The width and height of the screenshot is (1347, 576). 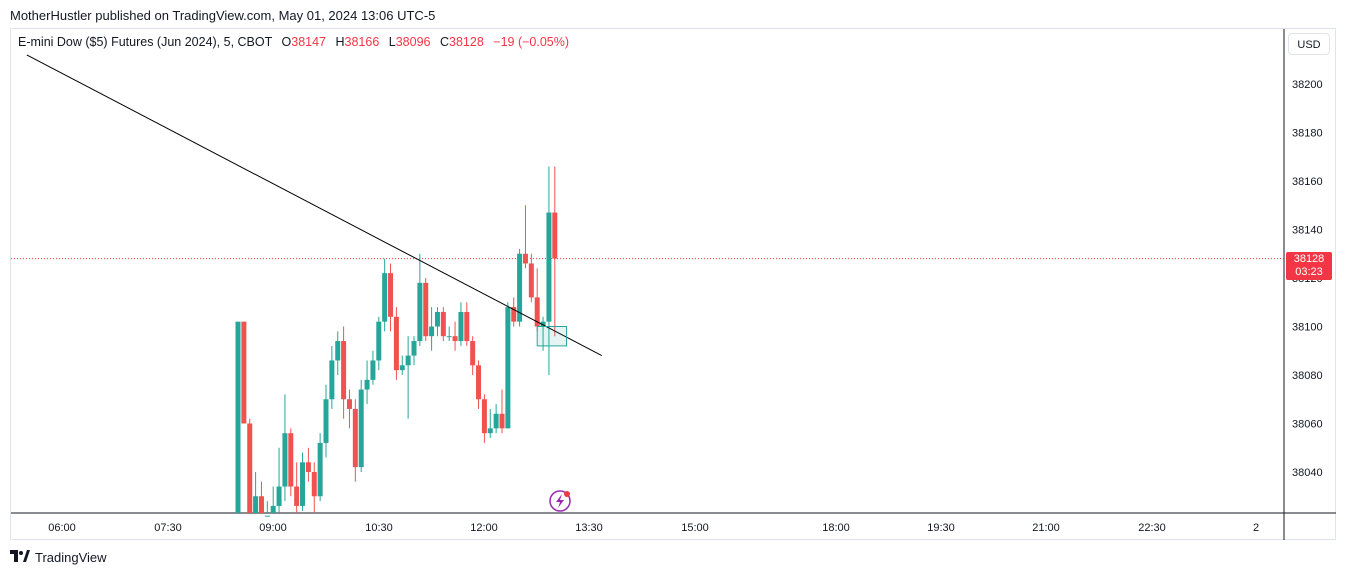 I want to click on y-tick-label: 38140, so click(x=1307, y=231).